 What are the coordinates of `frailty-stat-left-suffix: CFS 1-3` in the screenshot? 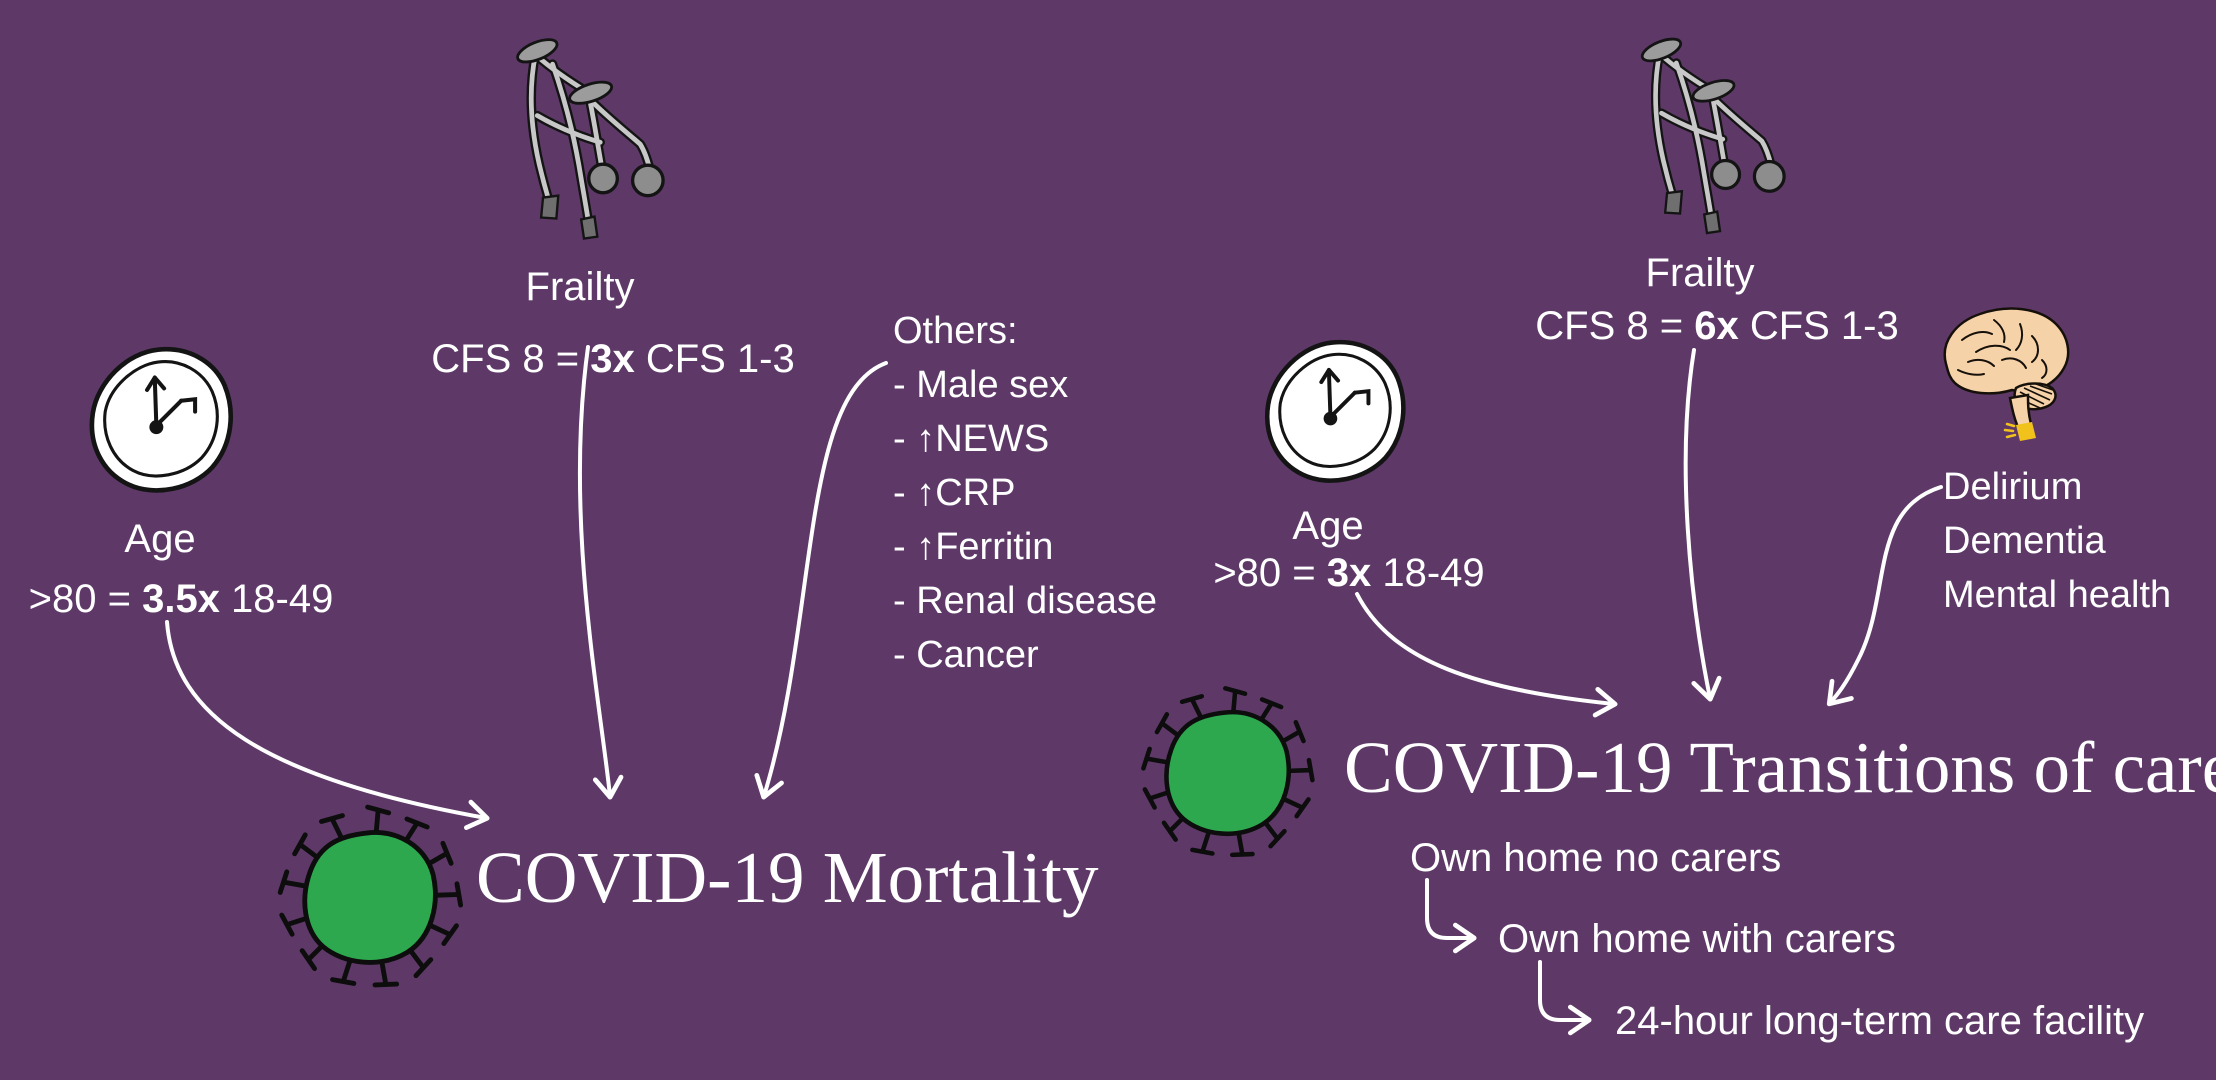 It's located at (714, 359).